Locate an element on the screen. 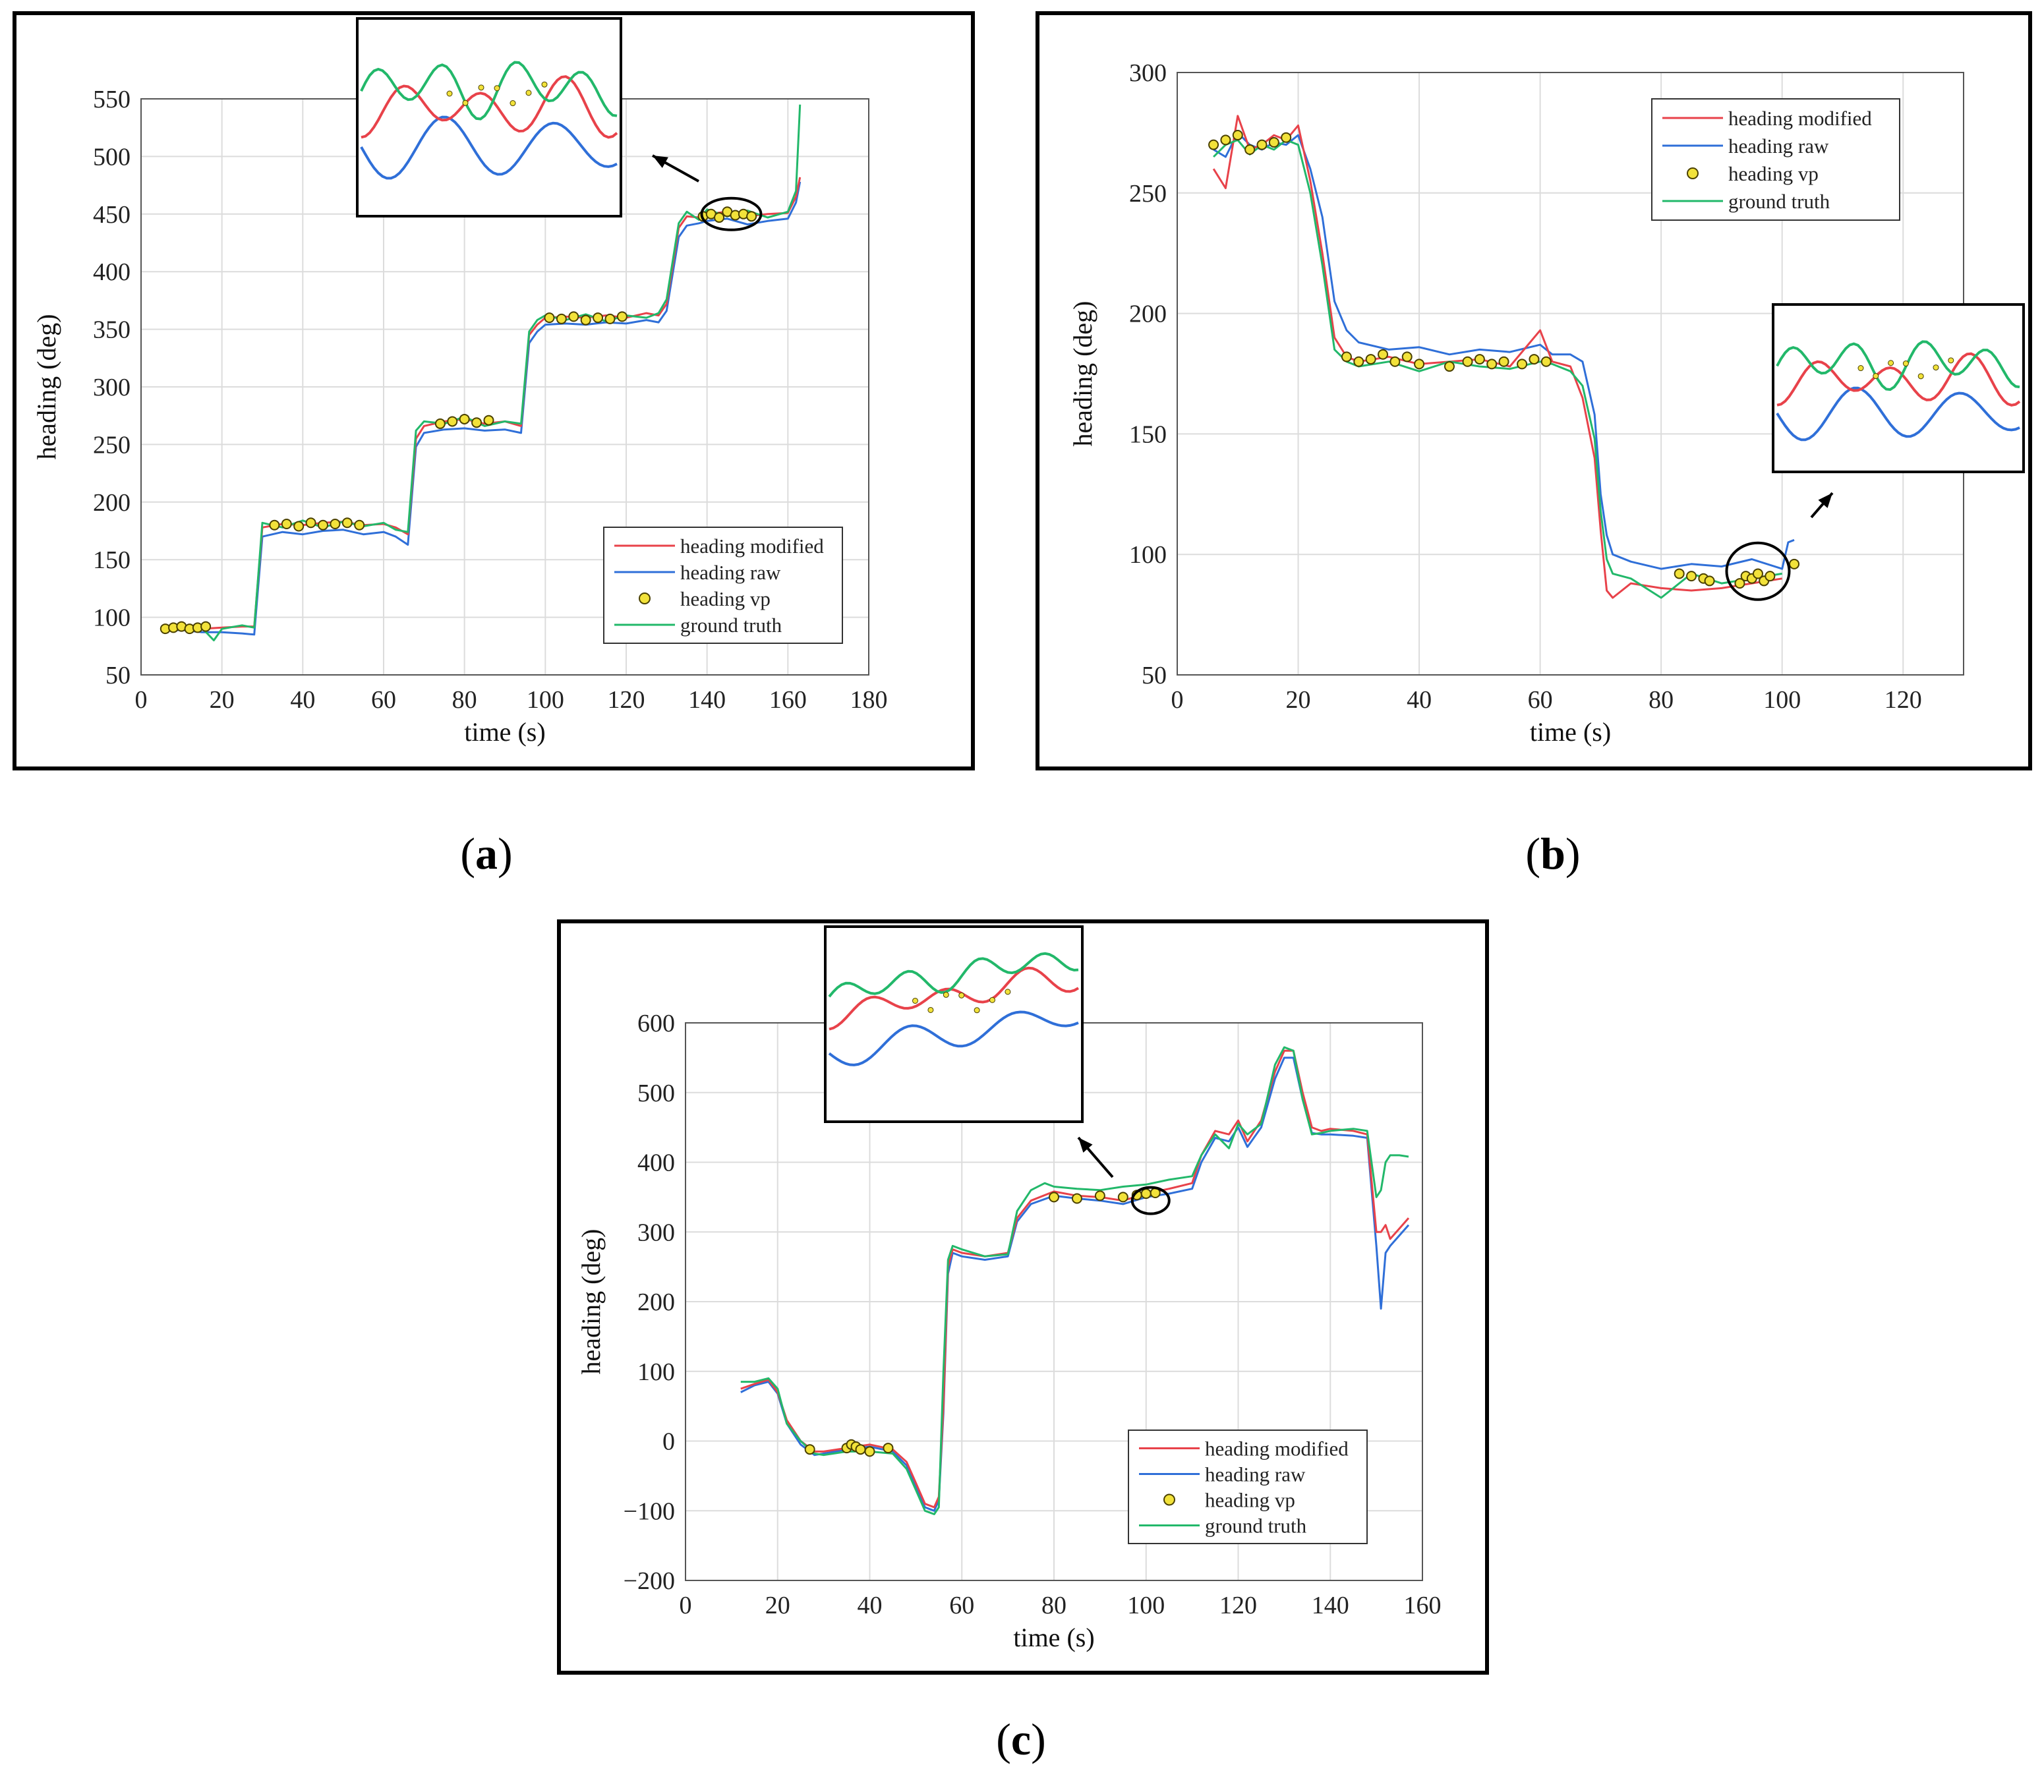  x-tick-label: 0 is located at coordinates (1177, 700).